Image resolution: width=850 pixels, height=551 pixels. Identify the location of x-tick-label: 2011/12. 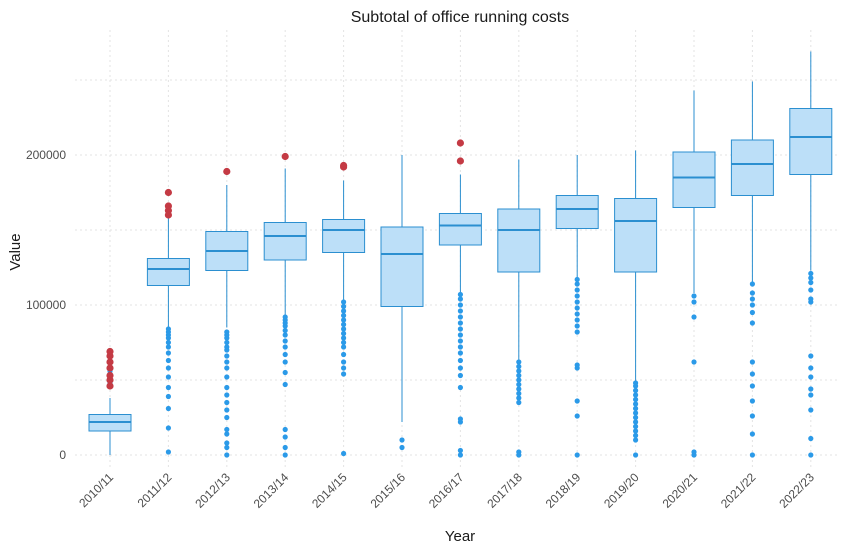
(155, 490).